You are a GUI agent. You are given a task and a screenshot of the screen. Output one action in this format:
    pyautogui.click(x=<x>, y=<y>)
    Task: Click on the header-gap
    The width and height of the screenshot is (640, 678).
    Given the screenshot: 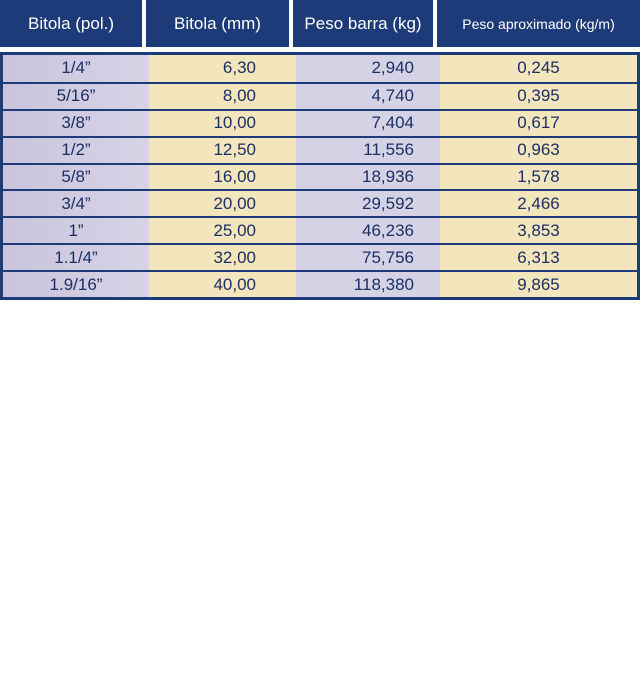 What is the action you would take?
    pyautogui.click(x=320, y=49)
    